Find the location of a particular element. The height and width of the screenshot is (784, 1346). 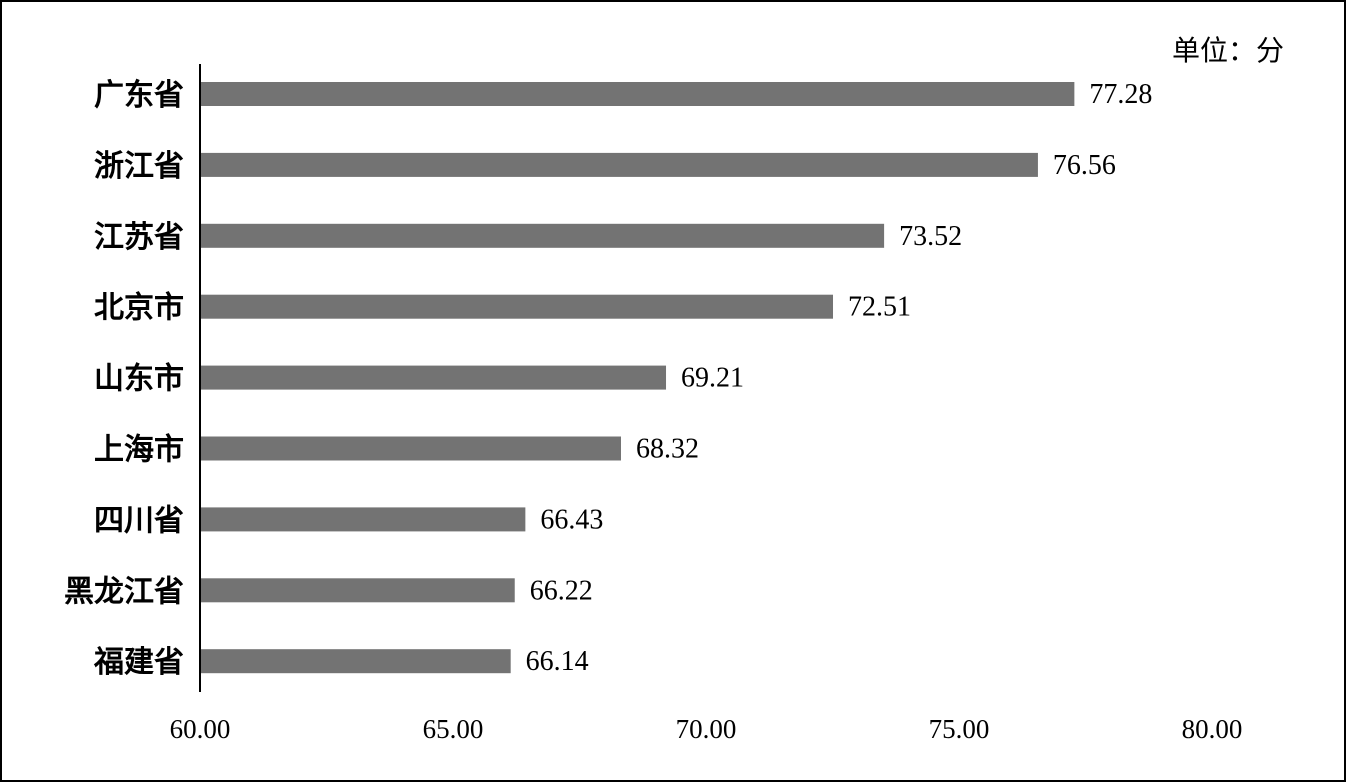

x-tick-label: 70.00 is located at coordinates (706, 729).